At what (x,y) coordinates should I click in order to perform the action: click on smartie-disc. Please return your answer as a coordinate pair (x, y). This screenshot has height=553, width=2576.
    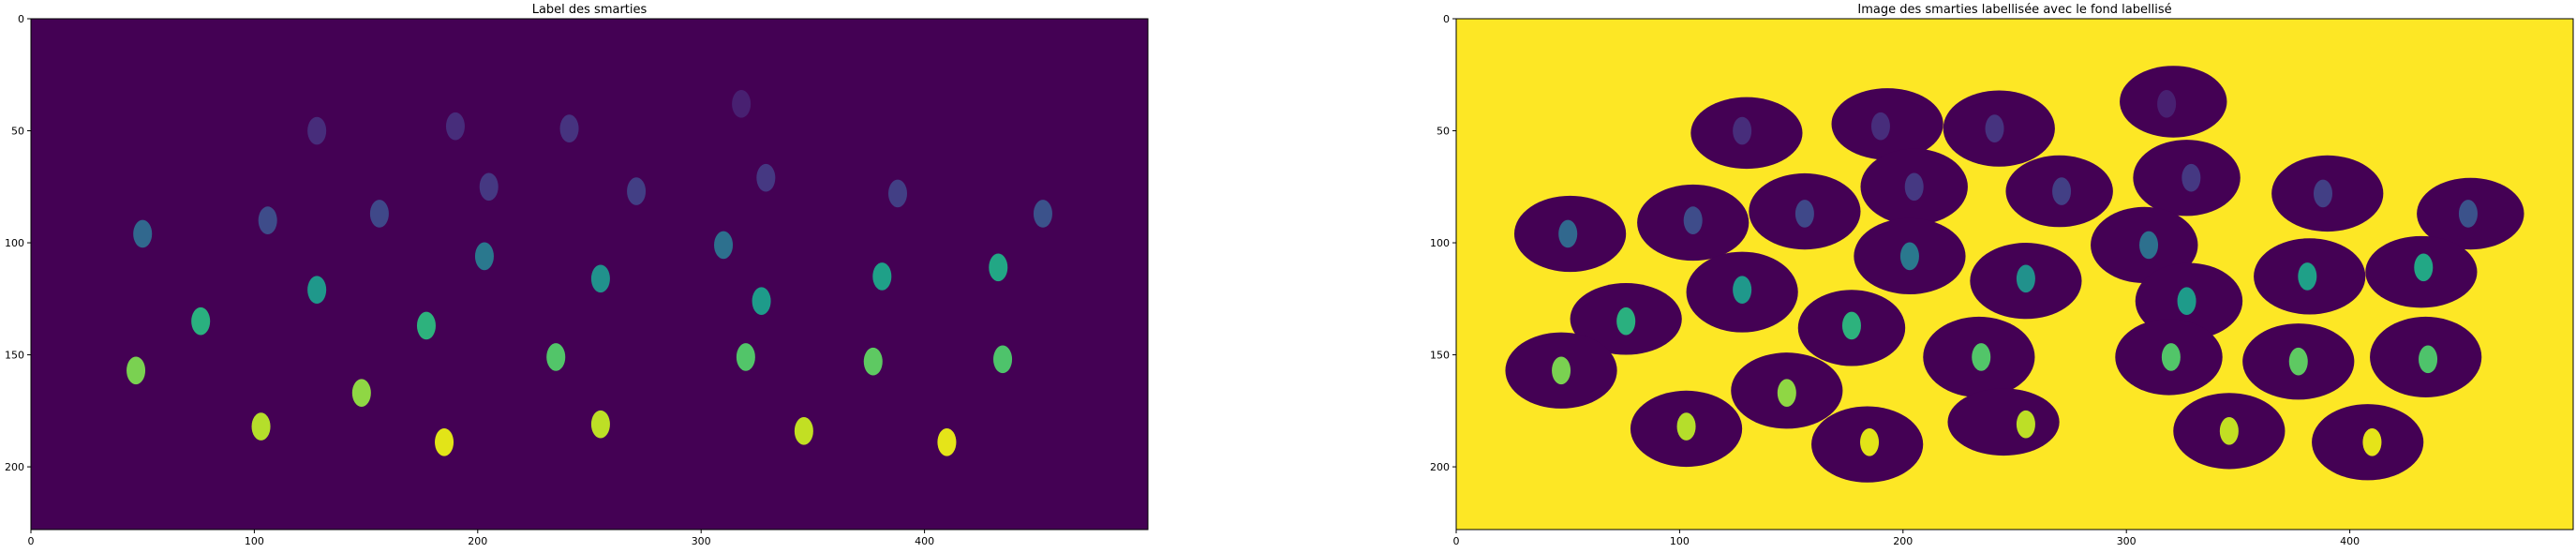
    Looking at the image, I should click on (2003, 422).